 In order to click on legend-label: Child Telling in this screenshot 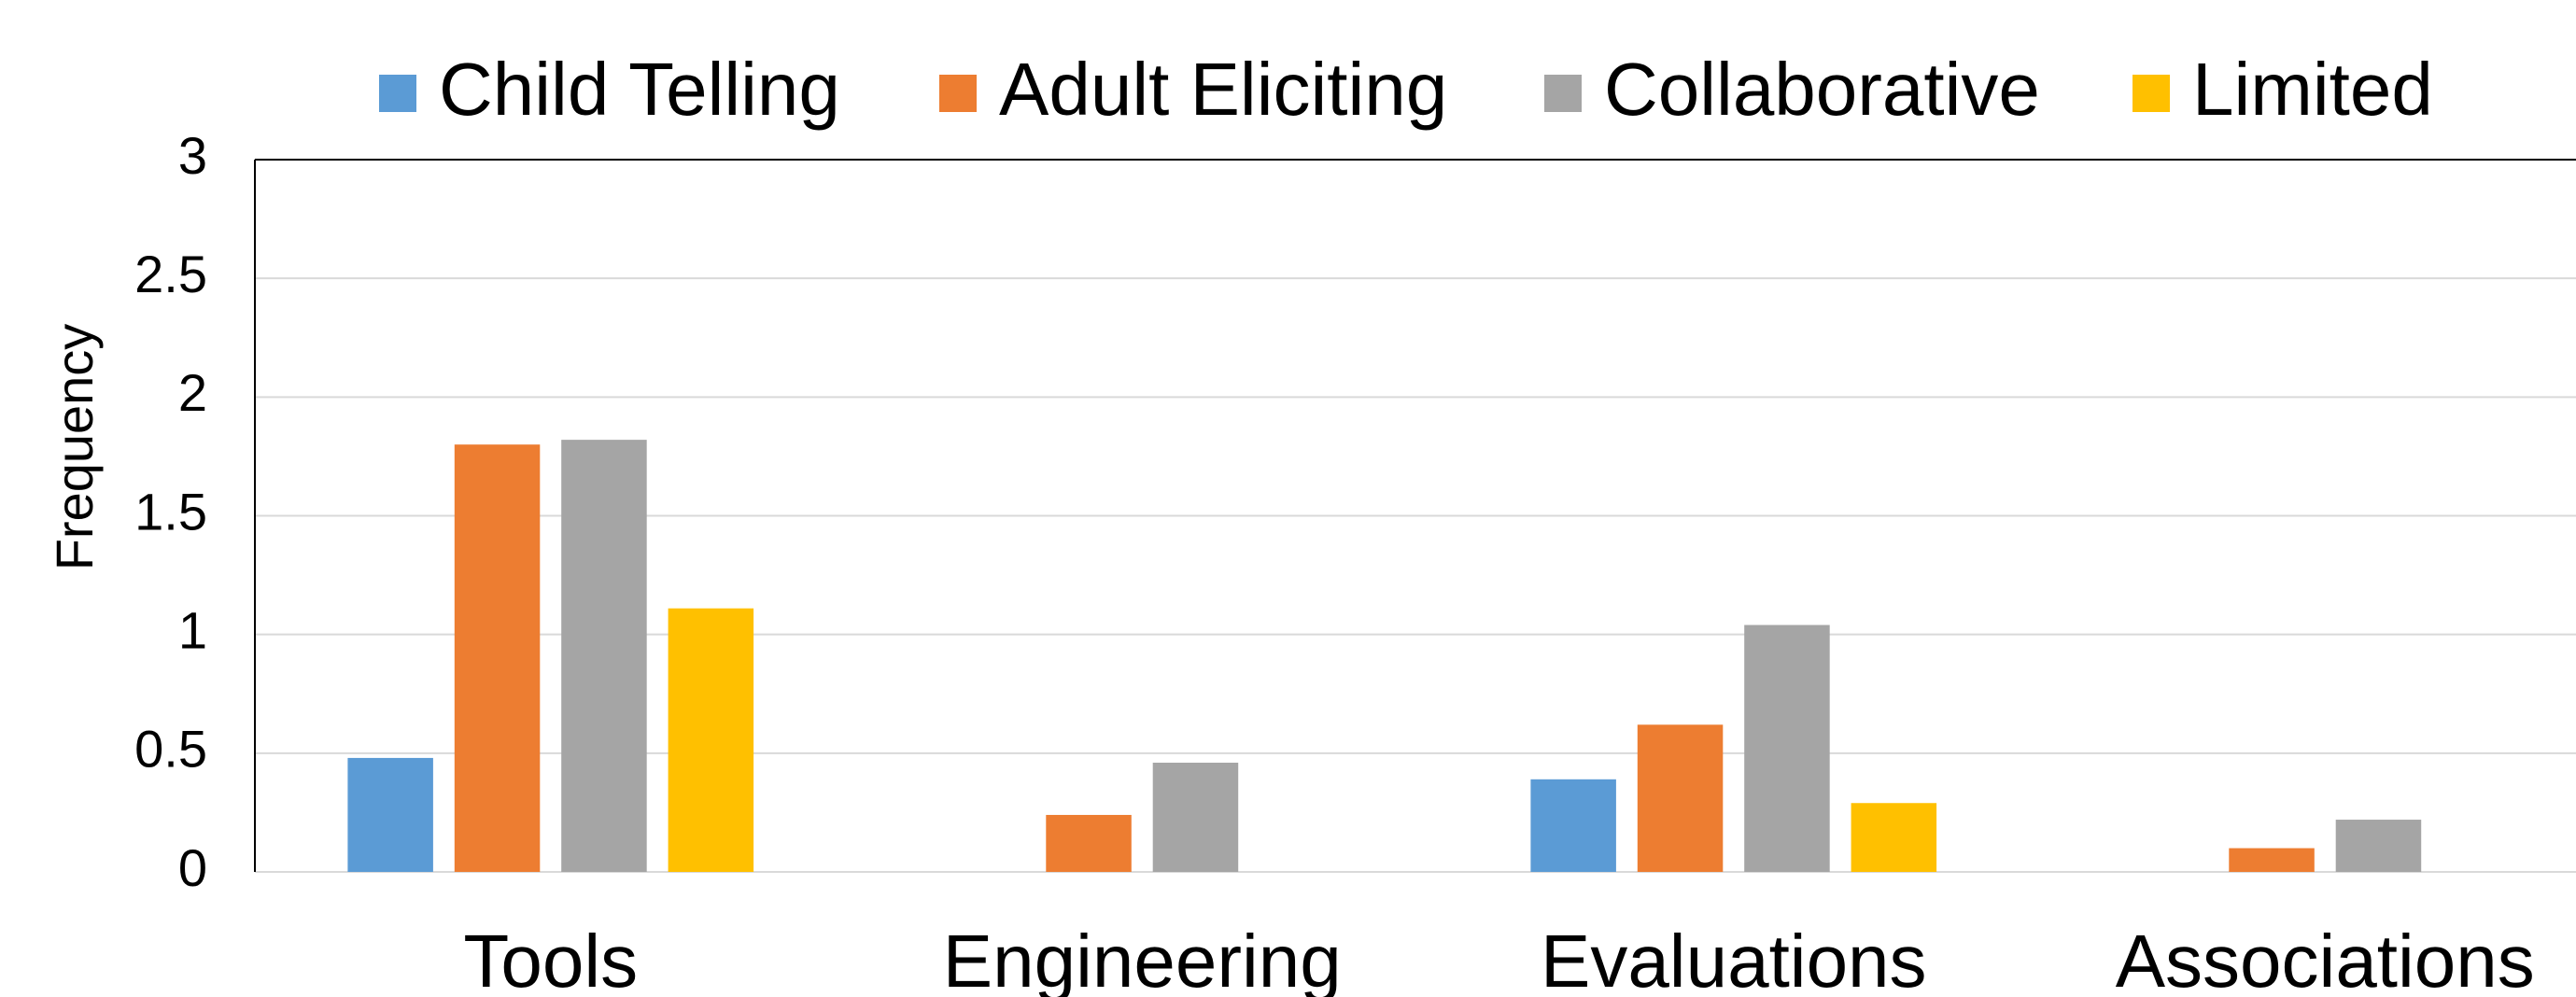, I will do `click(639, 90)`.